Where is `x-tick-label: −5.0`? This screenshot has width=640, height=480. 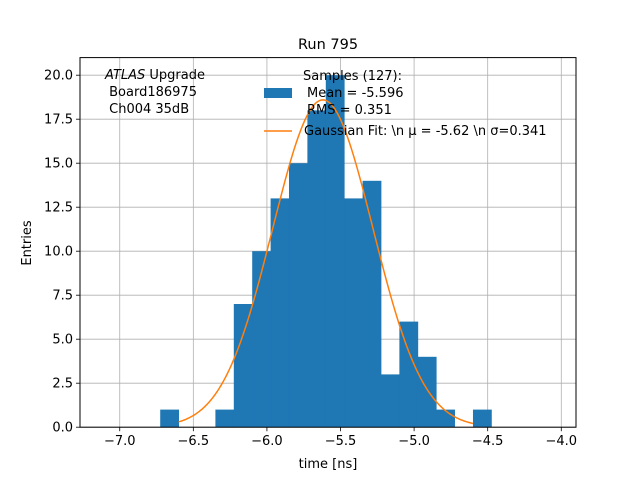 x-tick-label: −5.0 is located at coordinates (414, 441).